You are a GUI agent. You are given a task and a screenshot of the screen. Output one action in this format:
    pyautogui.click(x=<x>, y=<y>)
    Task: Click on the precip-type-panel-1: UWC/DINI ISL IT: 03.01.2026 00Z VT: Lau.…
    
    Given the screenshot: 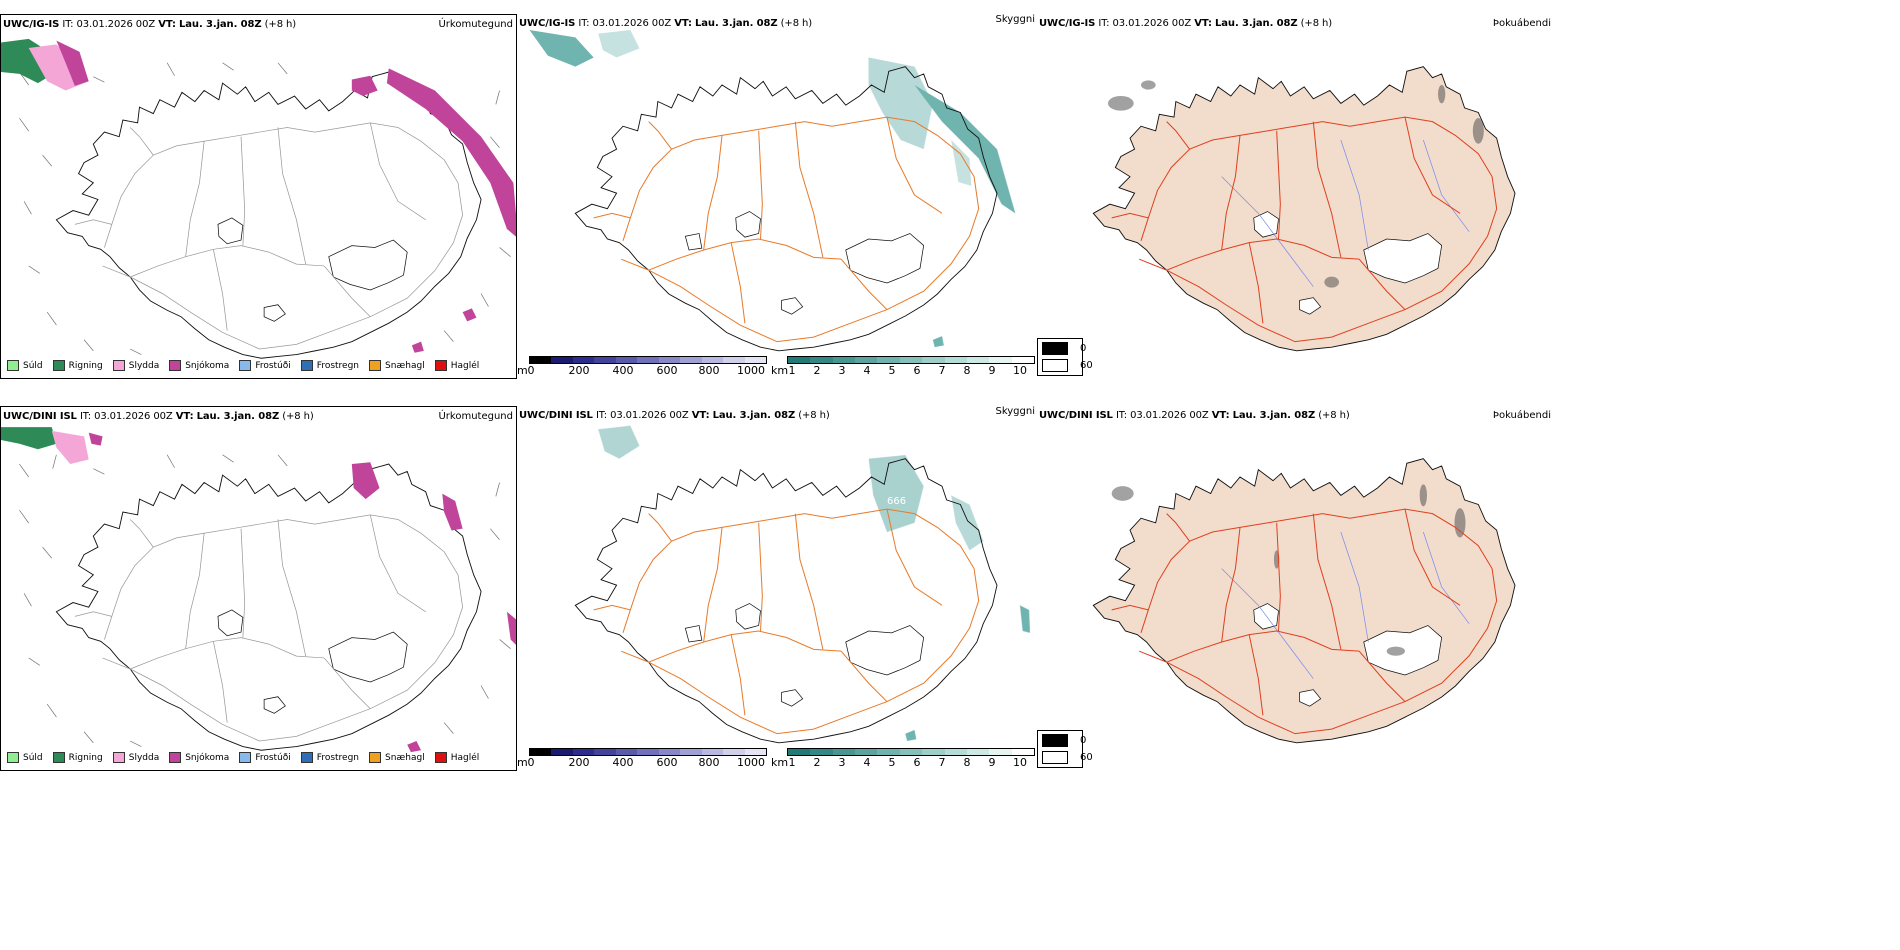 What is the action you would take?
    pyautogui.click(x=258, y=588)
    